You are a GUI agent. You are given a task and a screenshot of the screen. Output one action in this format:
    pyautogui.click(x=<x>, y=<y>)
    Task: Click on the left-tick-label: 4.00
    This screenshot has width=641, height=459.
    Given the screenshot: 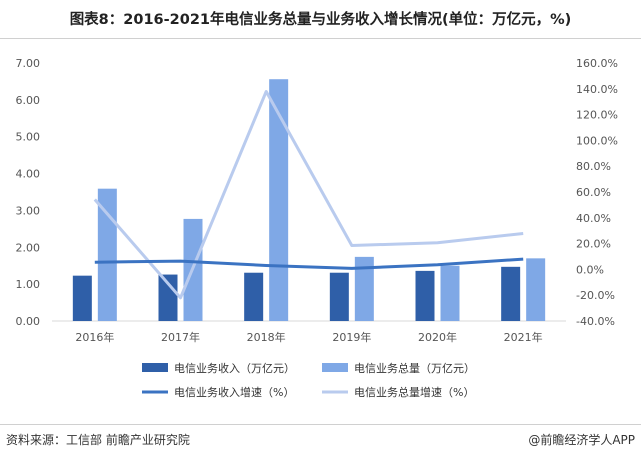 What is the action you would take?
    pyautogui.click(x=28, y=174)
    